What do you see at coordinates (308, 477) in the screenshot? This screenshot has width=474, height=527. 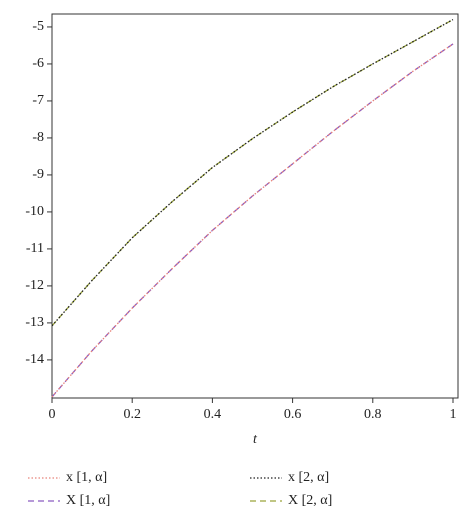 I see `legend-label: x [2, α]` at bounding box center [308, 477].